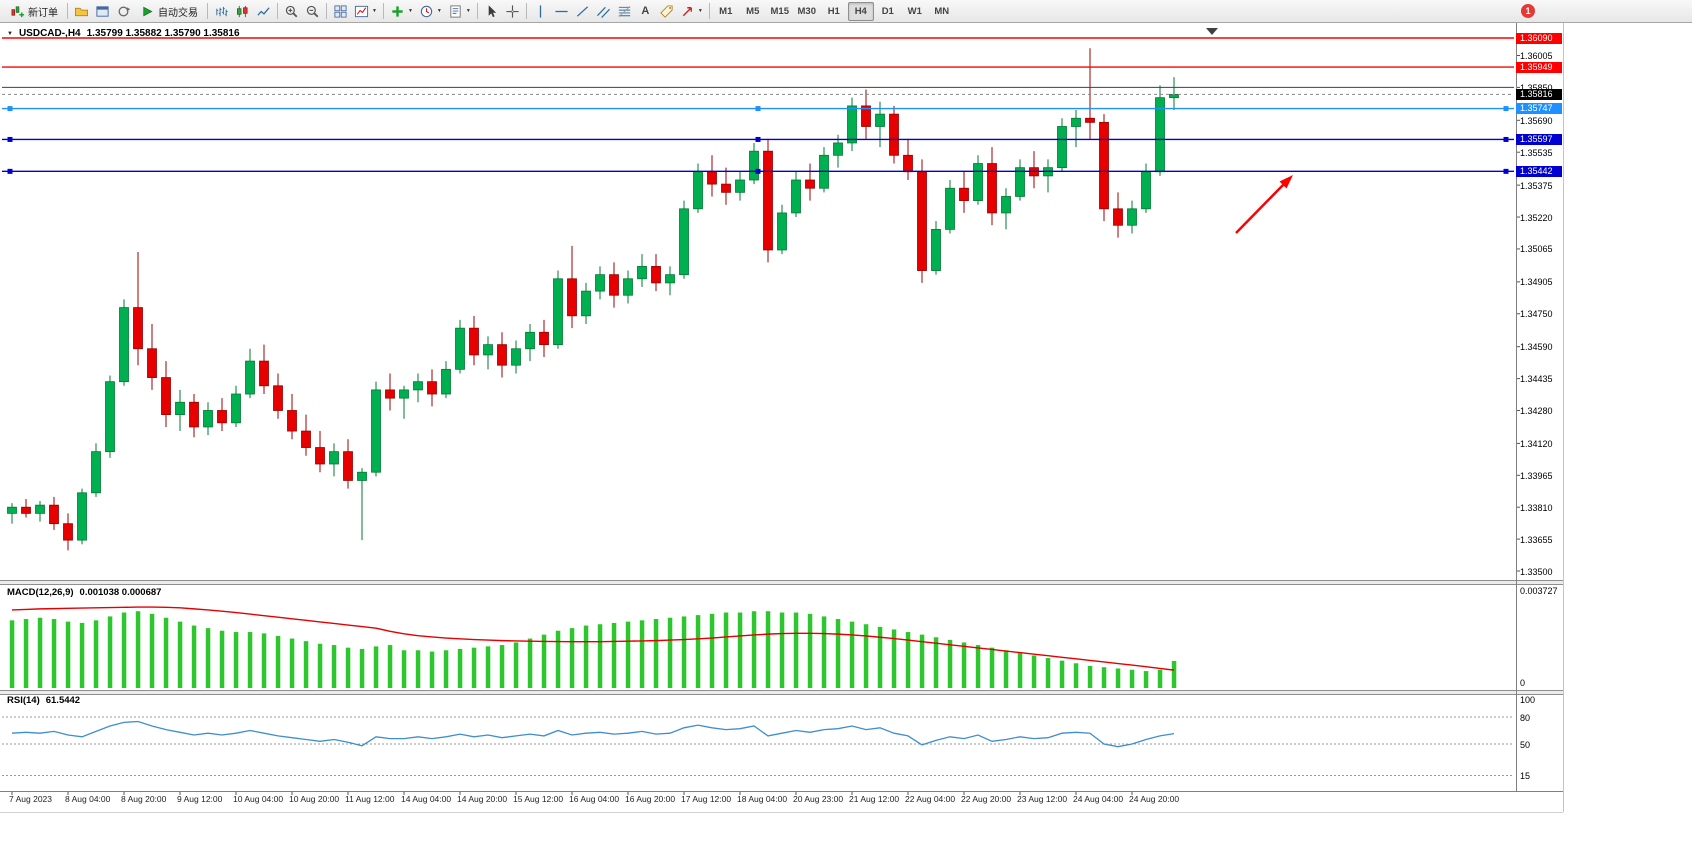 This screenshot has width=1692, height=852. I want to click on timeframe-button-m5: M5, so click(753, 11).